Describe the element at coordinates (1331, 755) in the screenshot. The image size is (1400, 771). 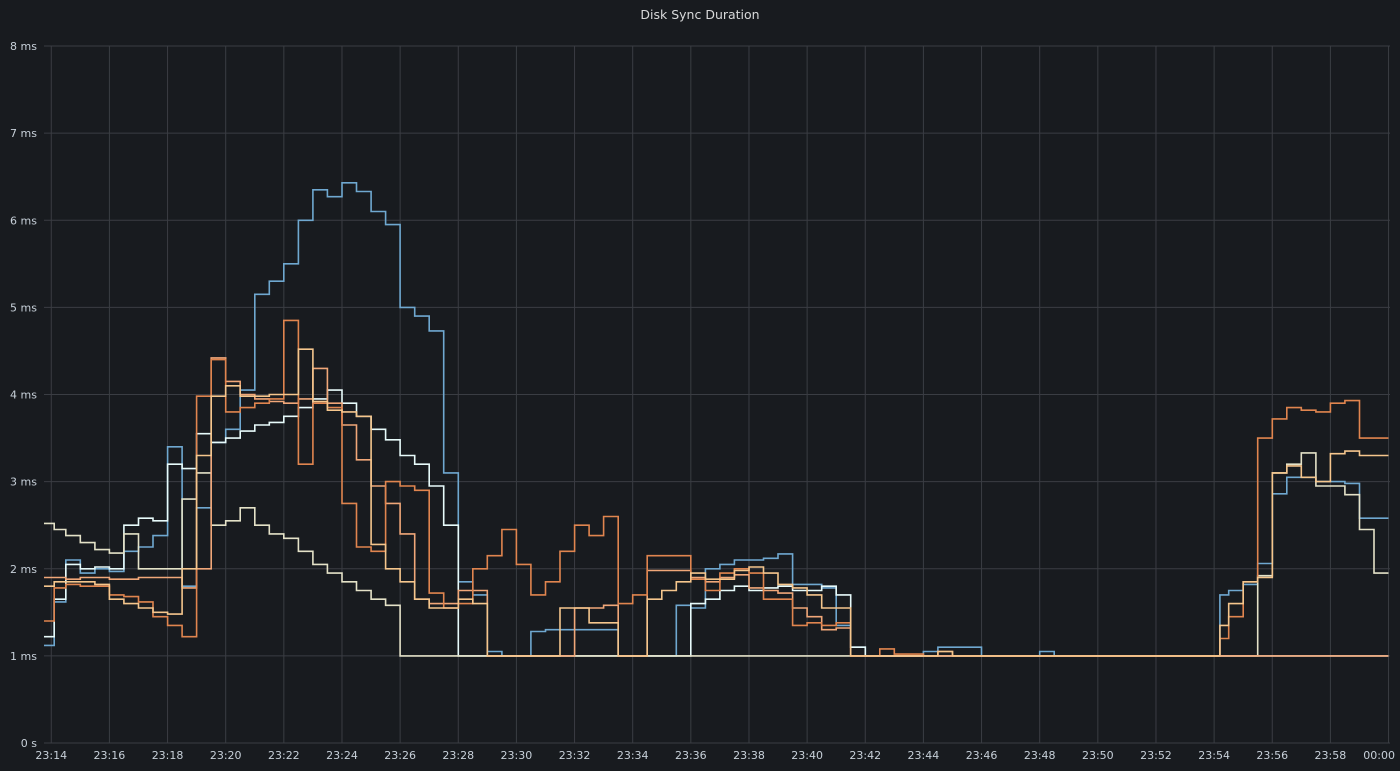
I see `x-tick-label: 23:58` at that location.